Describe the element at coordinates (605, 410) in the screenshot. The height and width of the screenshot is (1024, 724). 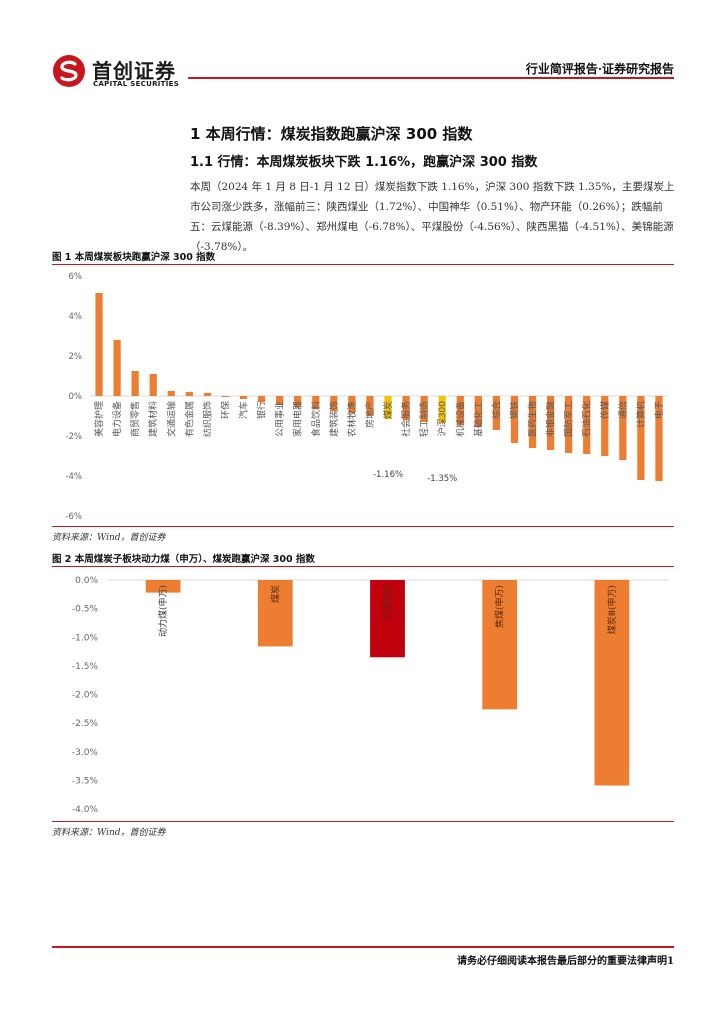
I see `category-label: 传媒` at that location.